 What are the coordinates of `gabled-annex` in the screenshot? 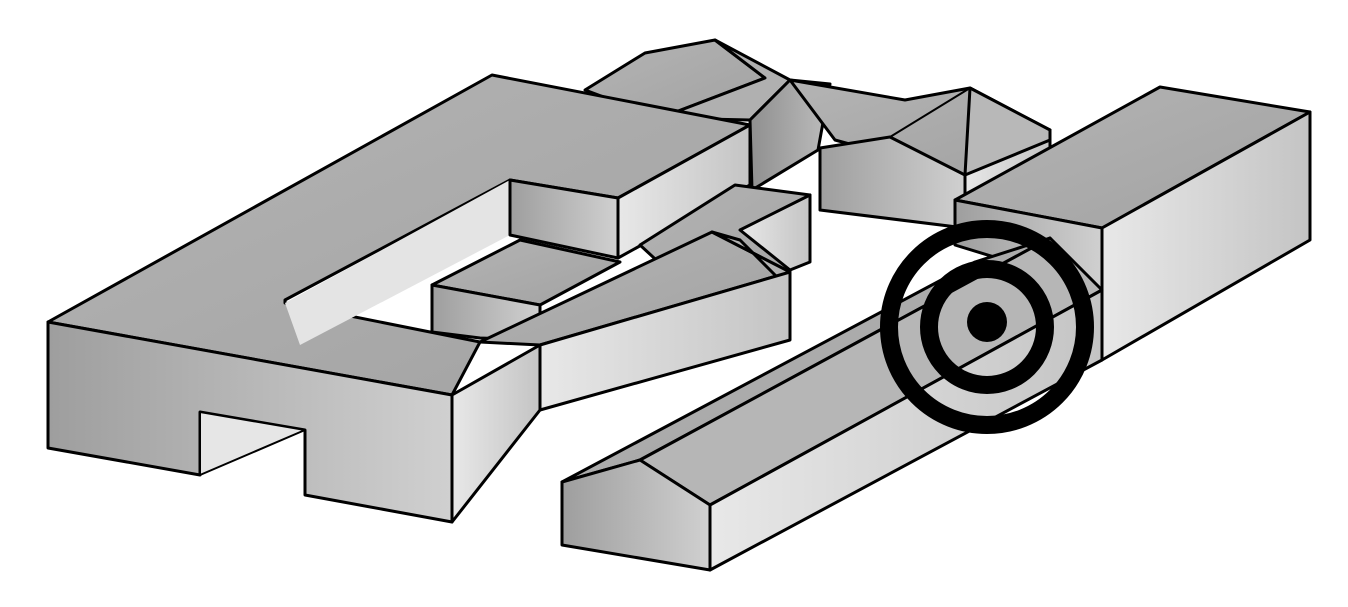 It's located at (645, 297).